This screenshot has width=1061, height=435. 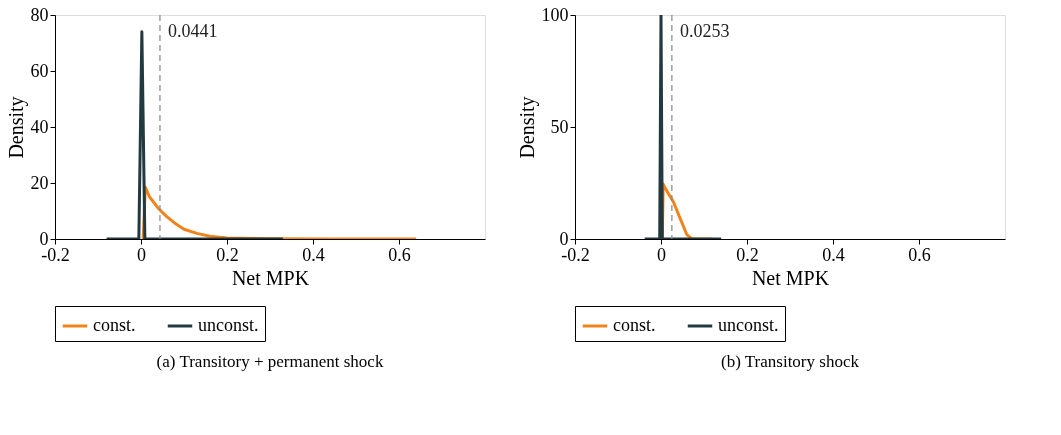 I want to click on y-tick-label: 40, so click(x=39, y=126).